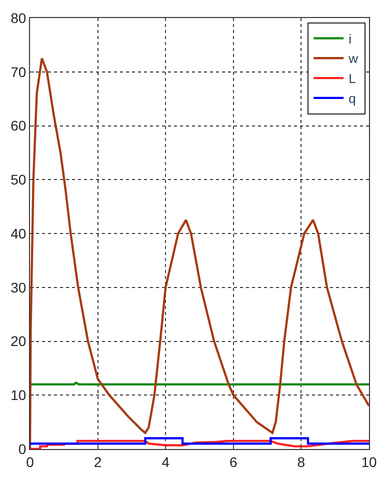 This screenshot has height=480, width=387. I want to click on y-tick-label: 60, so click(18, 126).